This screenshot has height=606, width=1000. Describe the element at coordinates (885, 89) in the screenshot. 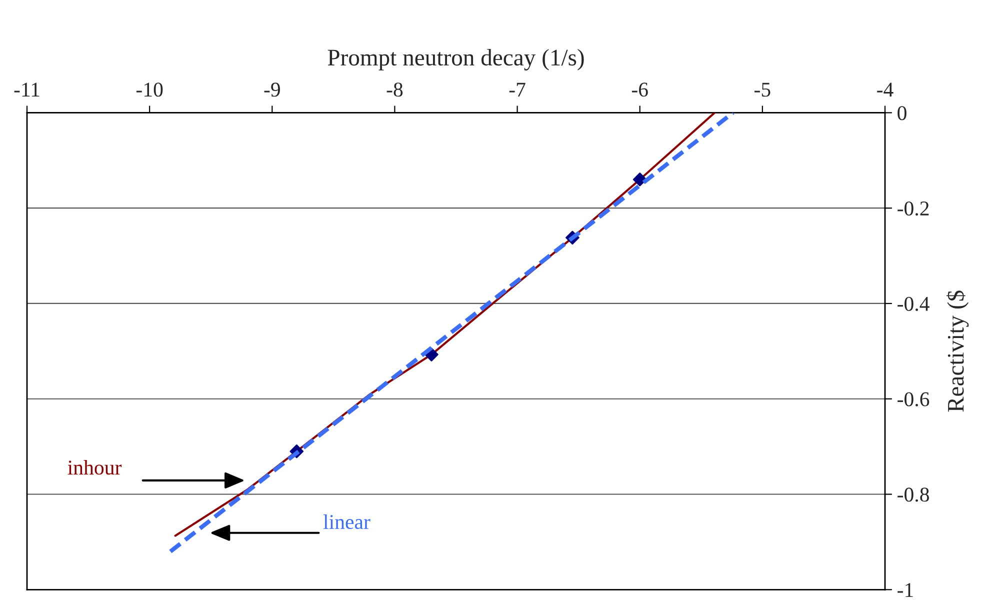

I see `x-tick-label: -4` at that location.